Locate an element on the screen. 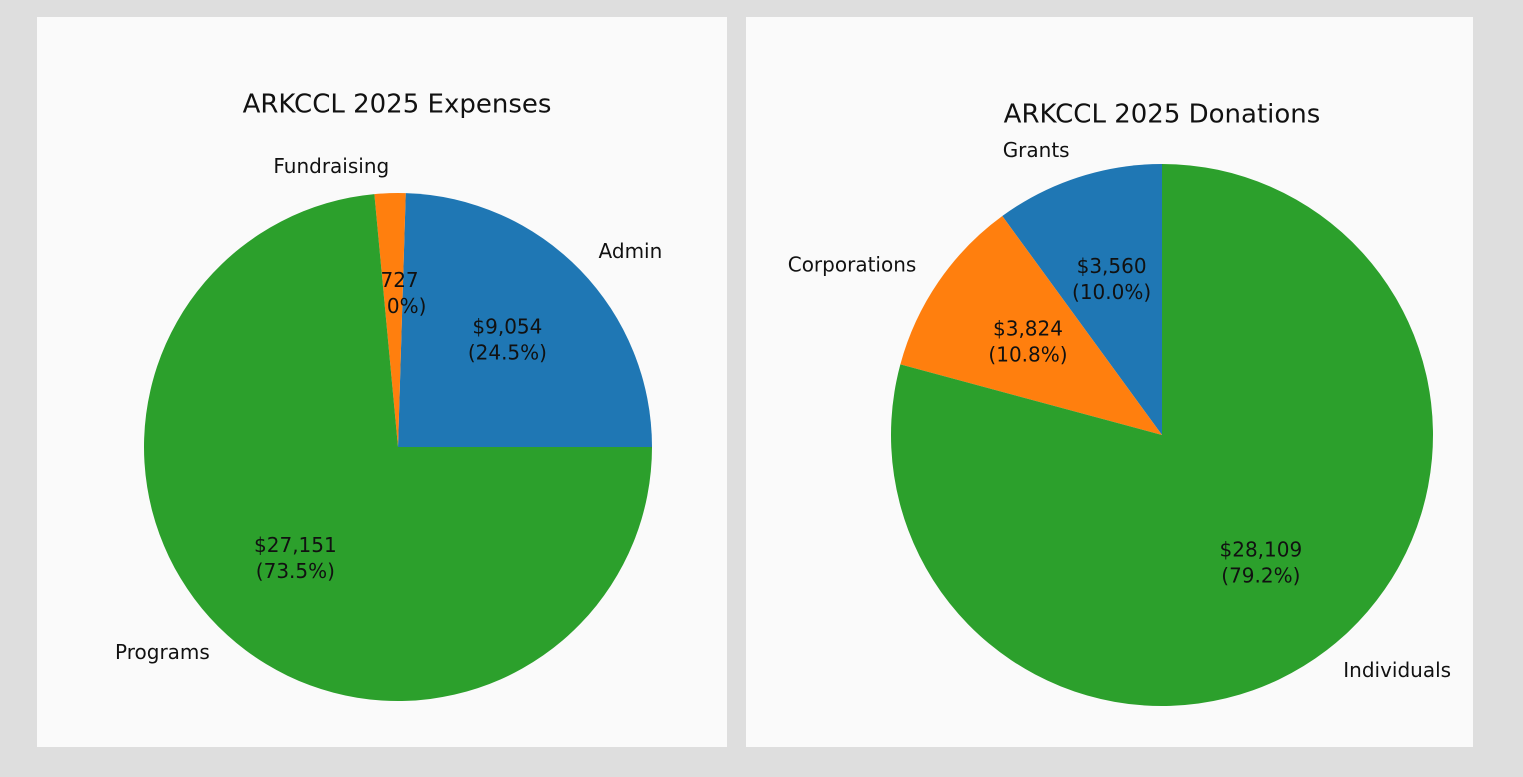 This screenshot has height=777, width=1523. value-label: $28,109 is located at coordinates (1261, 550).